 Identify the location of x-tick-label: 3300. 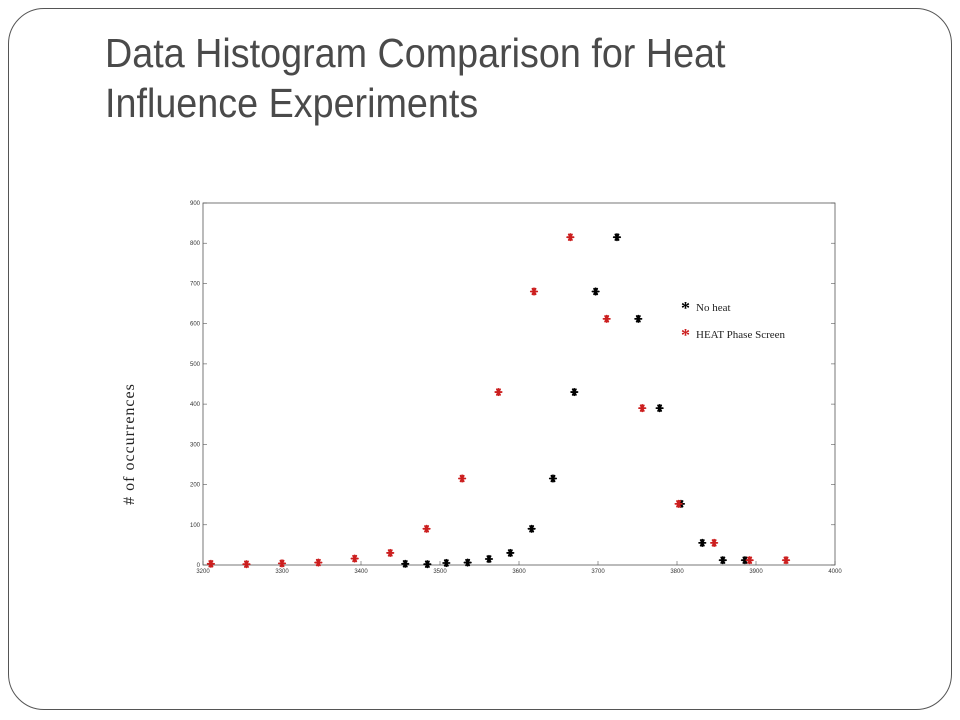
(282, 572).